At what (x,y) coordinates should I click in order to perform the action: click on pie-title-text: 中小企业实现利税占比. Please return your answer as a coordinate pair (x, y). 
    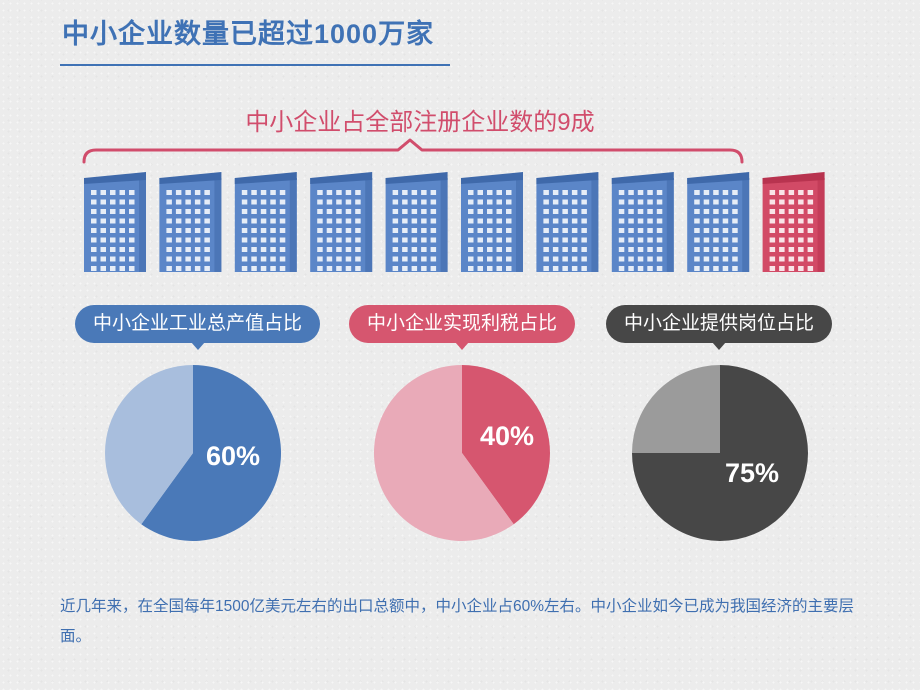
    Looking at the image, I should click on (462, 323).